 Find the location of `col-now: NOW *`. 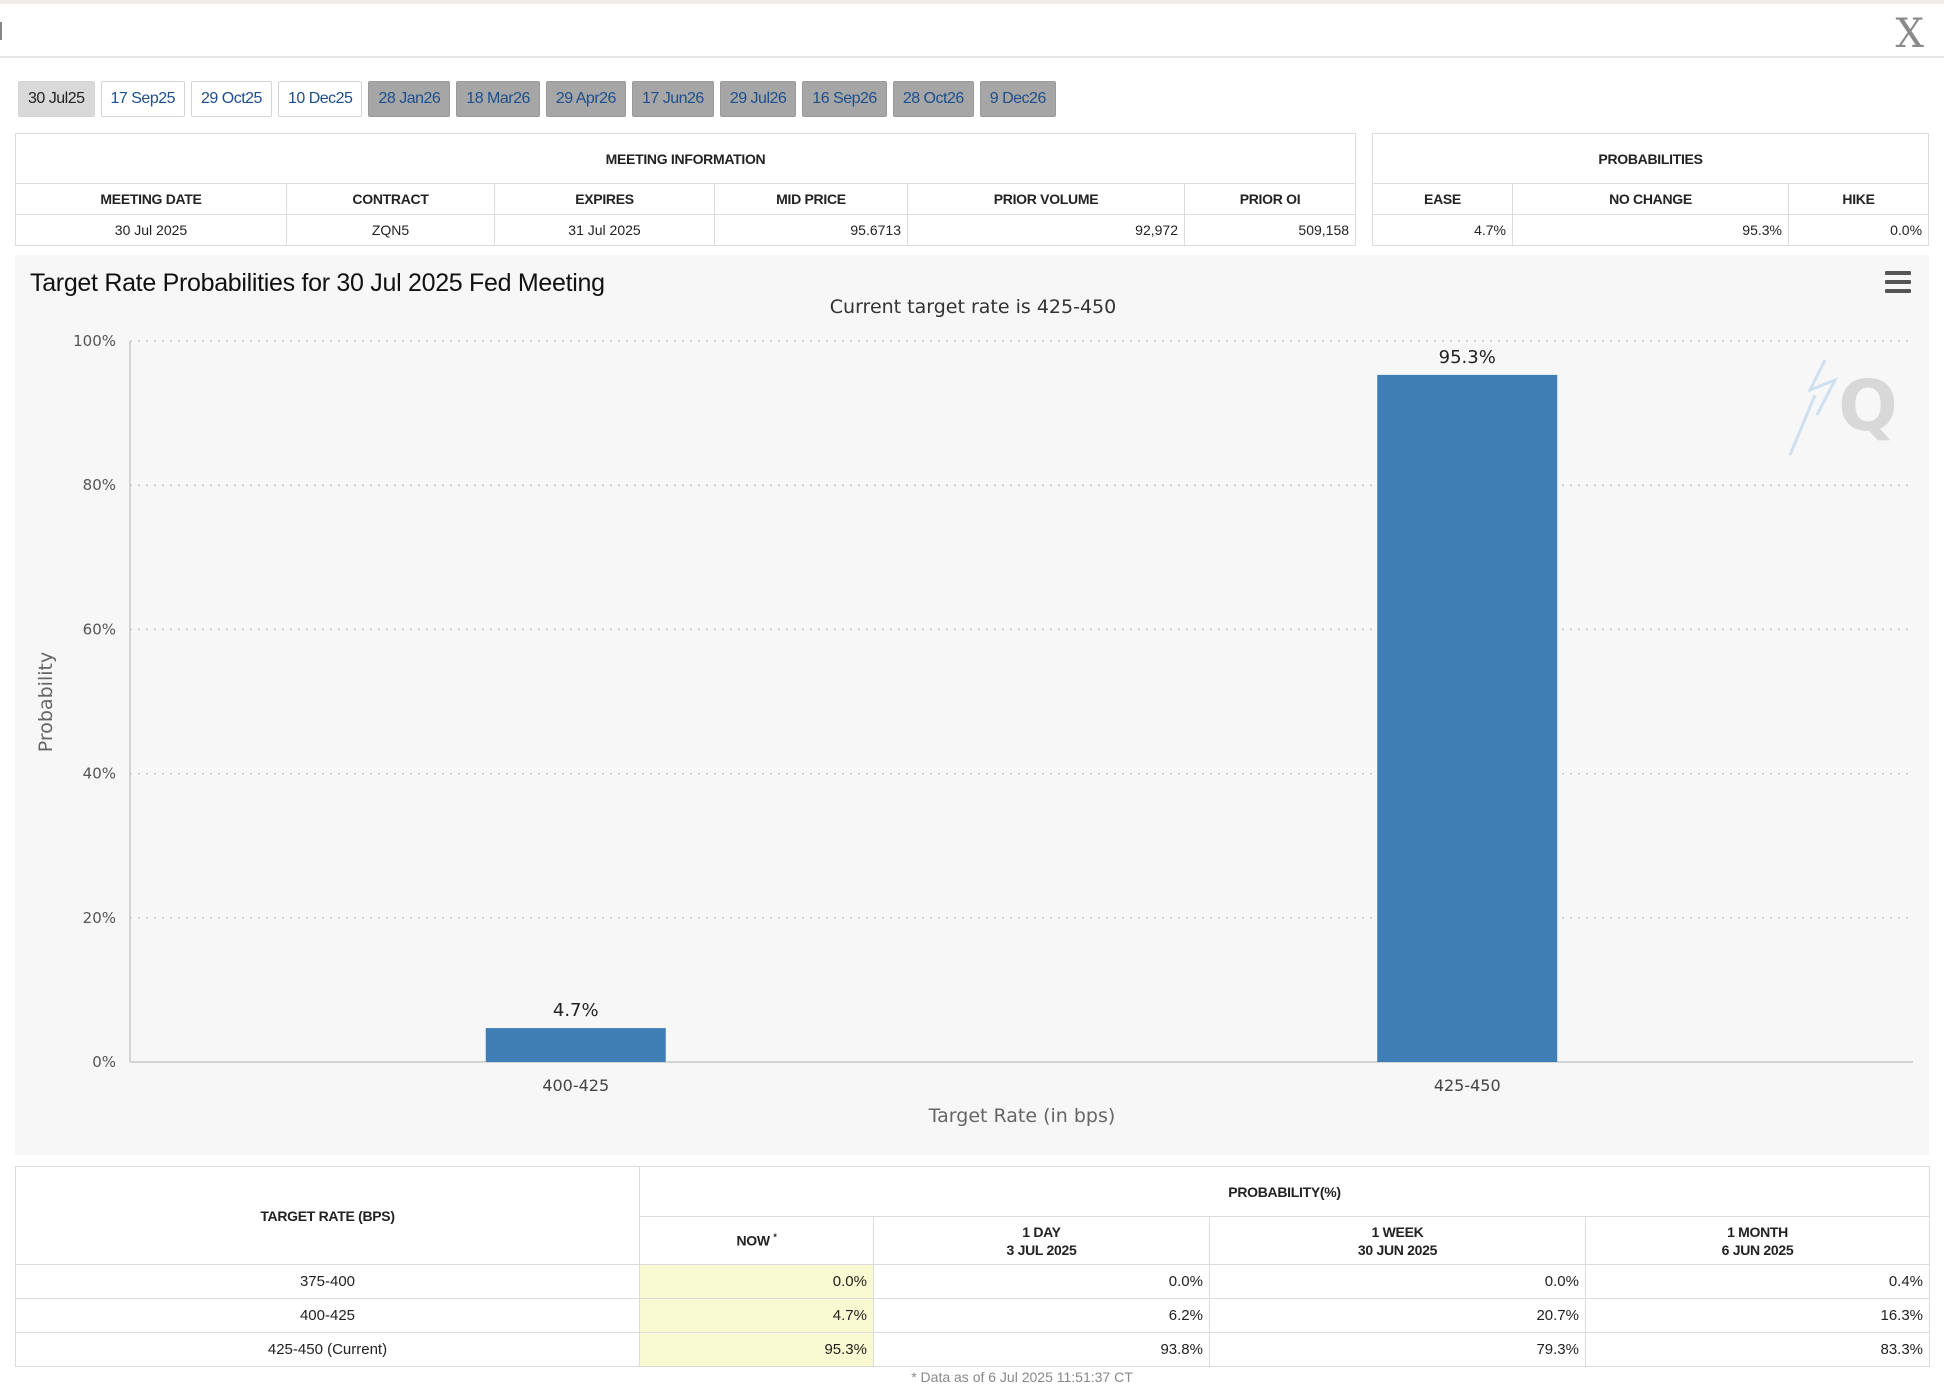

col-now: NOW * is located at coordinates (756, 1240).